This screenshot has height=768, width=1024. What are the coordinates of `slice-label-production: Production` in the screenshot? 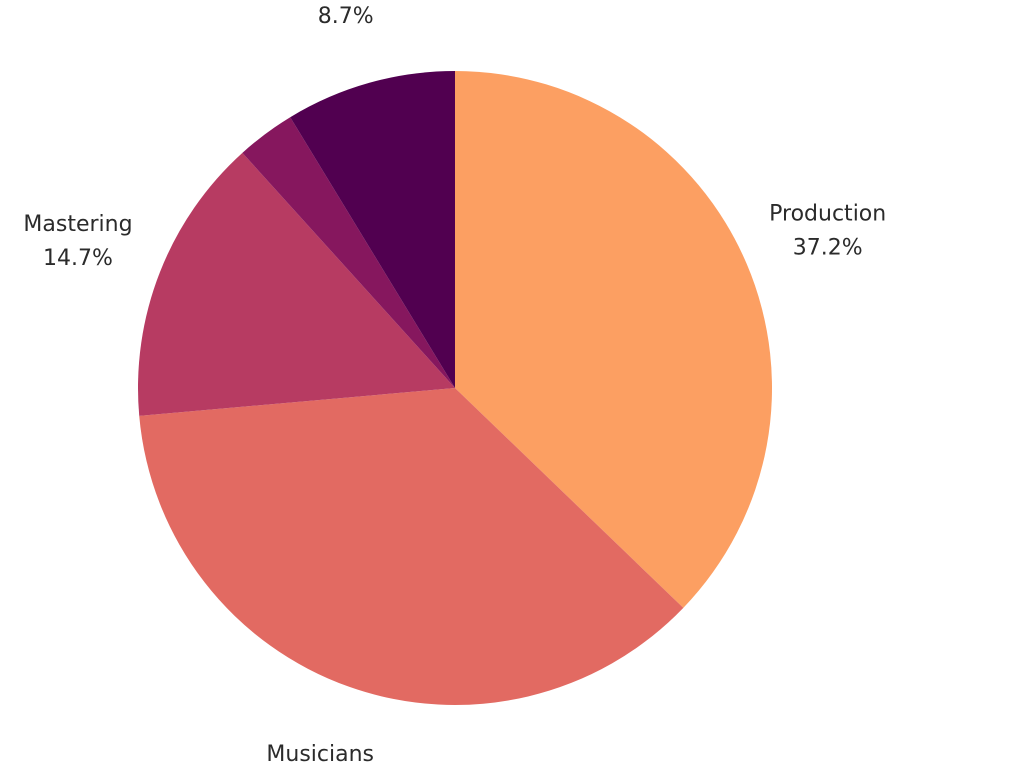 It's located at (827, 213).